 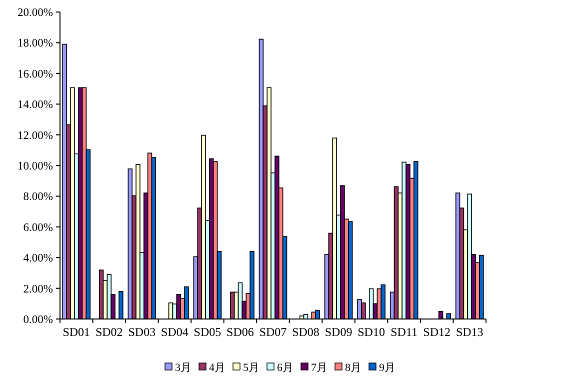 What do you see at coordinates (183, 368) in the screenshot?
I see `legend-label: 3月` at bounding box center [183, 368].